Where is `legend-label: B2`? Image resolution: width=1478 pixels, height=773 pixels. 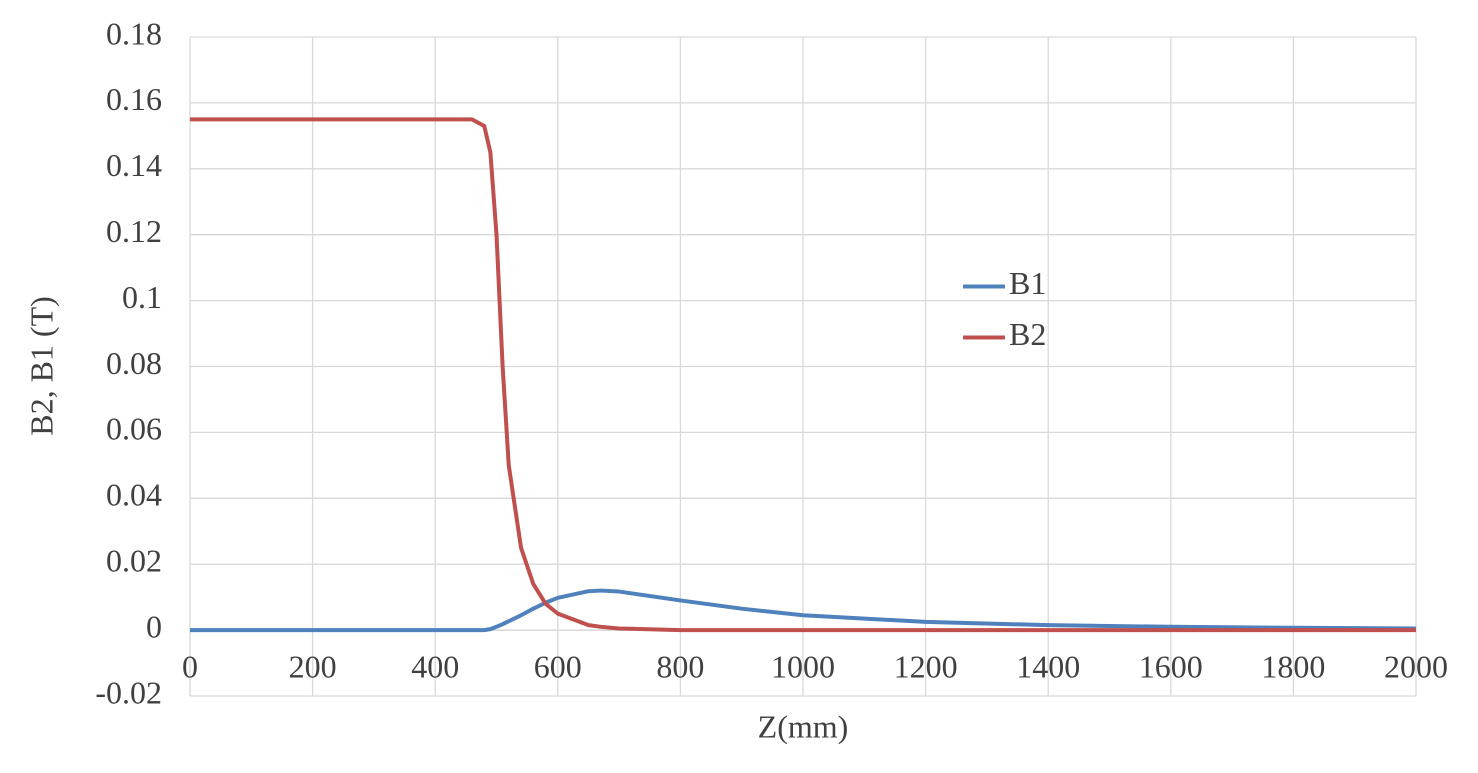
legend-label: B2 is located at coordinates (1027, 334).